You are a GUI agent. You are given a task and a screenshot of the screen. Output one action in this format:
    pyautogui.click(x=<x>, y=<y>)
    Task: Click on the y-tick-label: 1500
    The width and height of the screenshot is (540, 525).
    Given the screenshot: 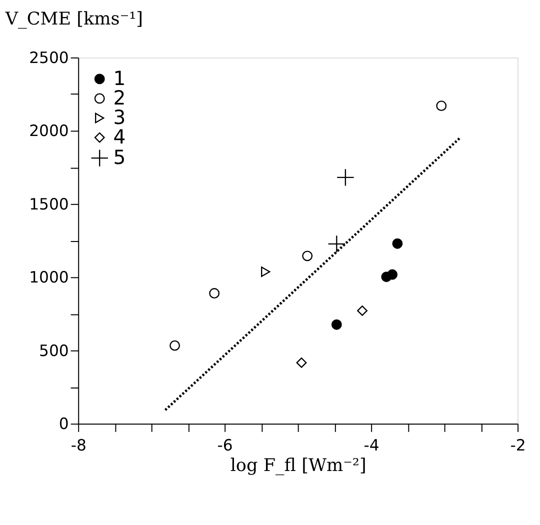 What is the action you would take?
    pyautogui.click(x=49, y=204)
    